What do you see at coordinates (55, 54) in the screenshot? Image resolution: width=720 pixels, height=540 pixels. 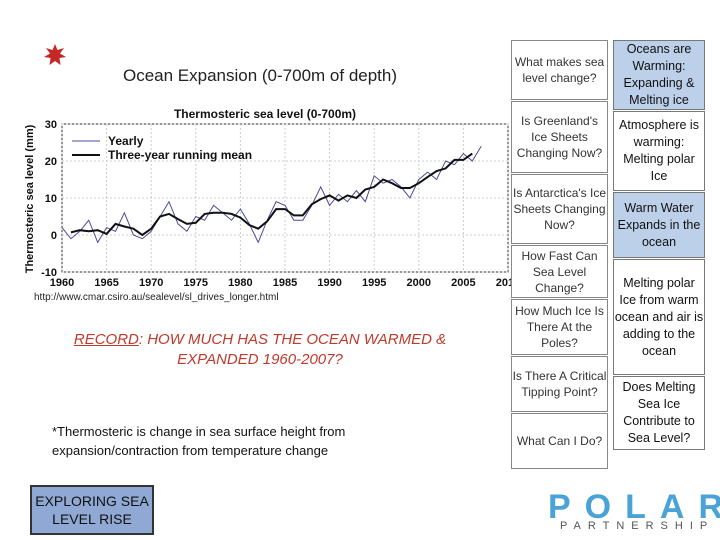 I see `starburst-icon` at bounding box center [55, 54].